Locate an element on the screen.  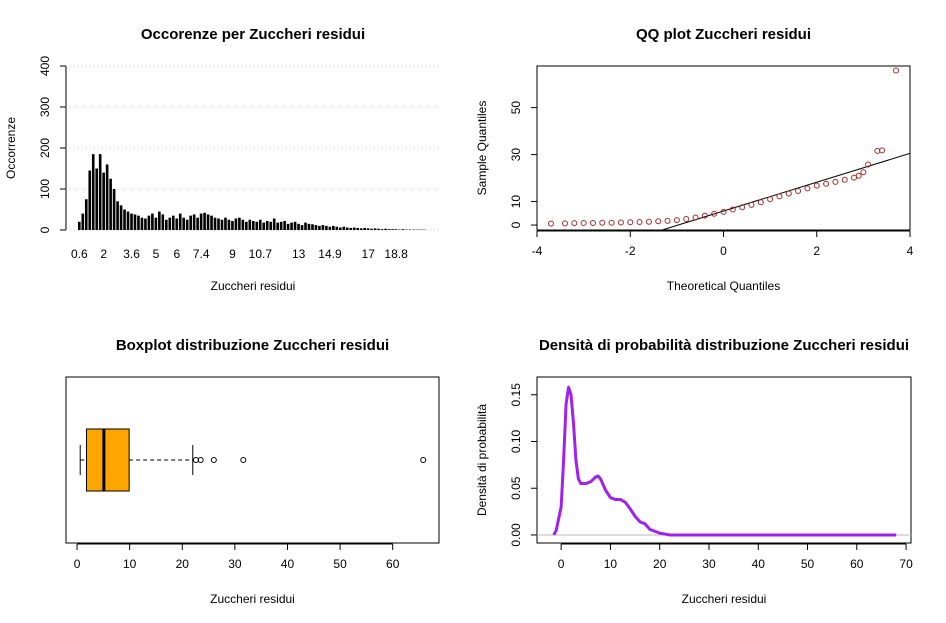
x-tick-label: 2 is located at coordinates (816, 251).